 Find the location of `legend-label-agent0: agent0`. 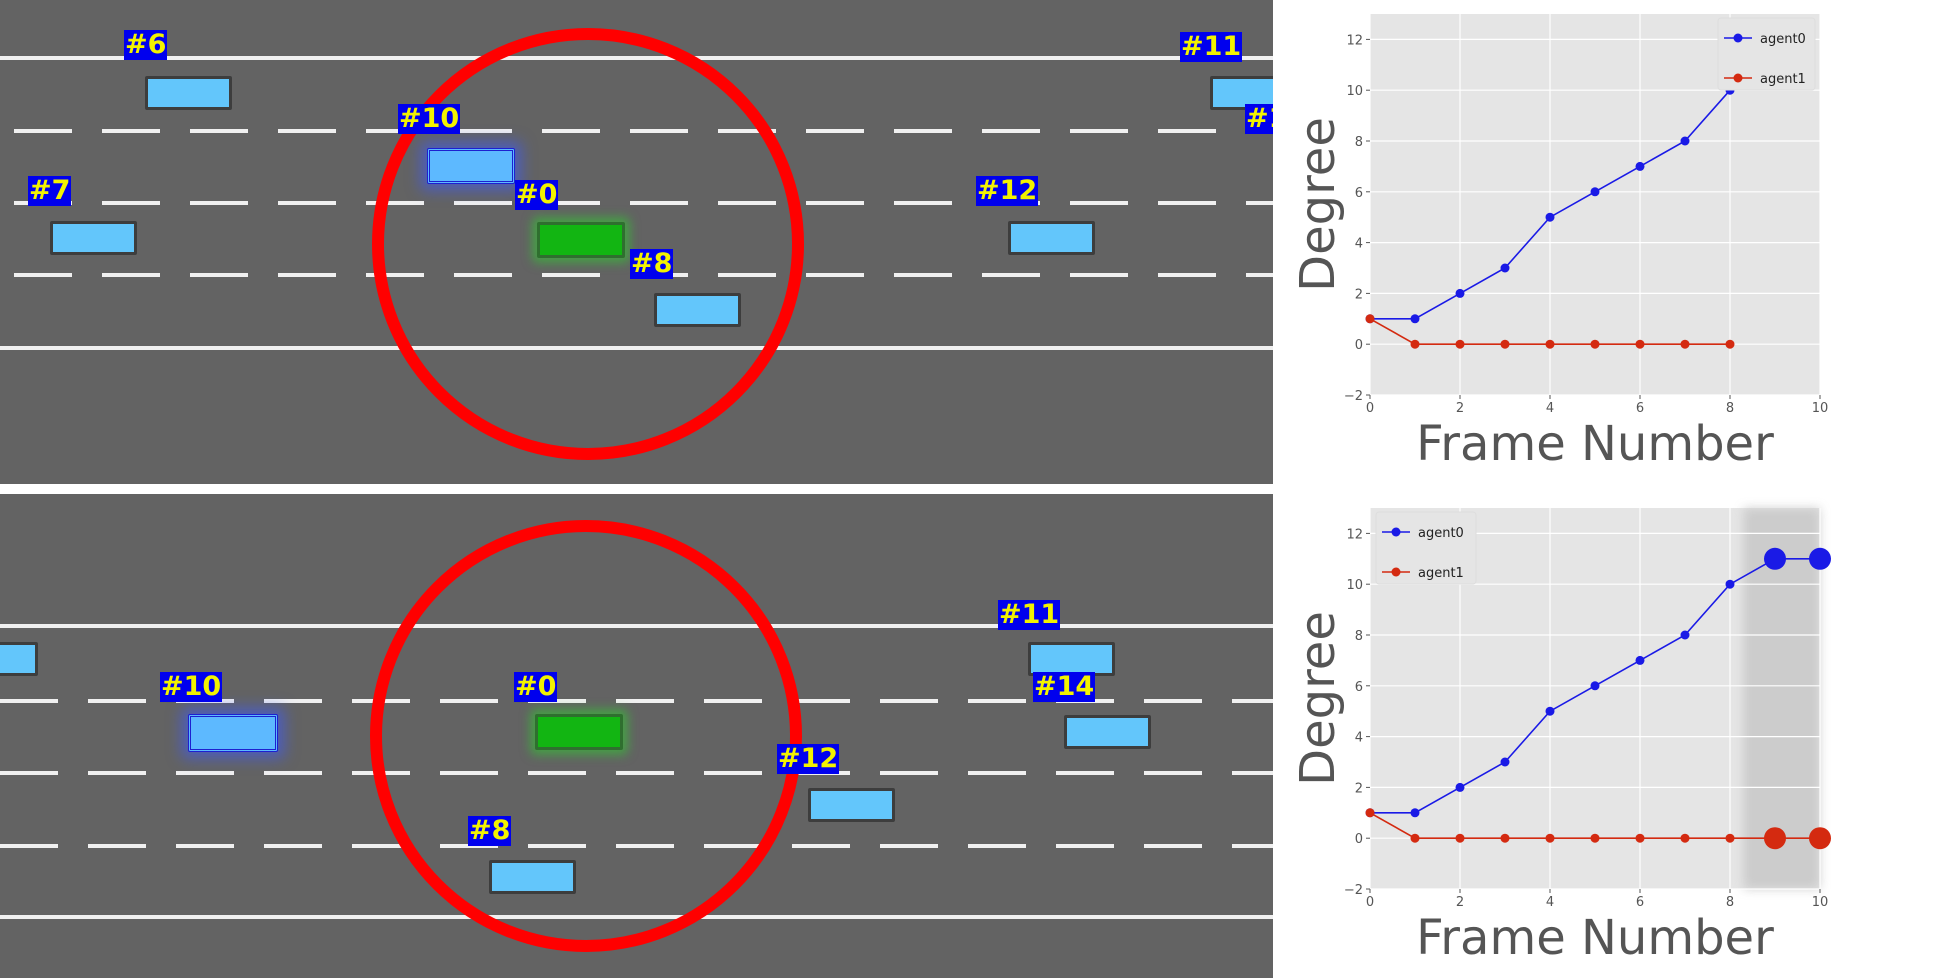

legend-label-agent0: agent0 is located at coordinates (1783, 39).